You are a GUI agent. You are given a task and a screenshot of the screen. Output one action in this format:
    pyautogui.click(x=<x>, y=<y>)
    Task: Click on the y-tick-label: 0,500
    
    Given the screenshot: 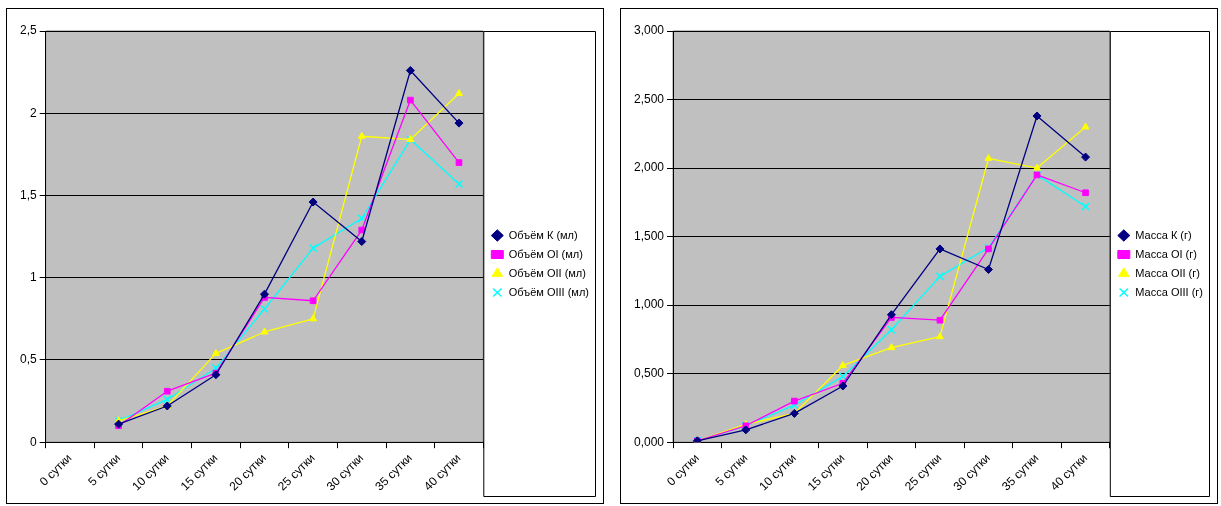 What is the action you would take?
    pyautogui.click(x=649, y=372)
    